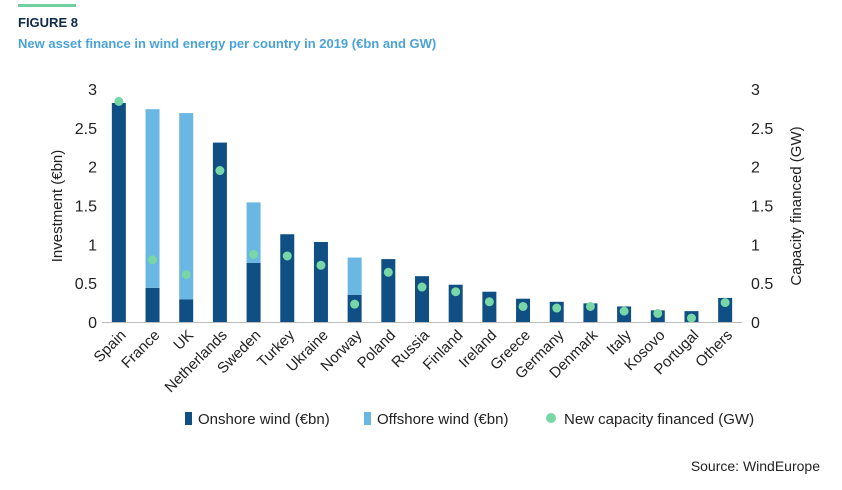 The height and width of the screenshot is (490, 842). What do you see at coordinates (92, 323) in the screenshot?
I see `y-left-tick-label: 0` at bounding box center [92, 323].